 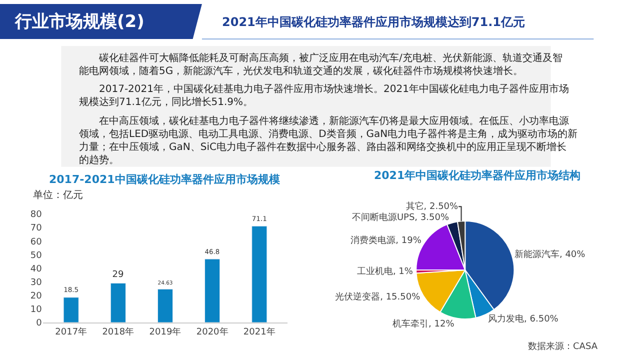 What do you see at coordinates (378, 297) in the screenshot?
I see `slice-label: 光伏逆变器, 15.50%` at bounding box center [378, 297].